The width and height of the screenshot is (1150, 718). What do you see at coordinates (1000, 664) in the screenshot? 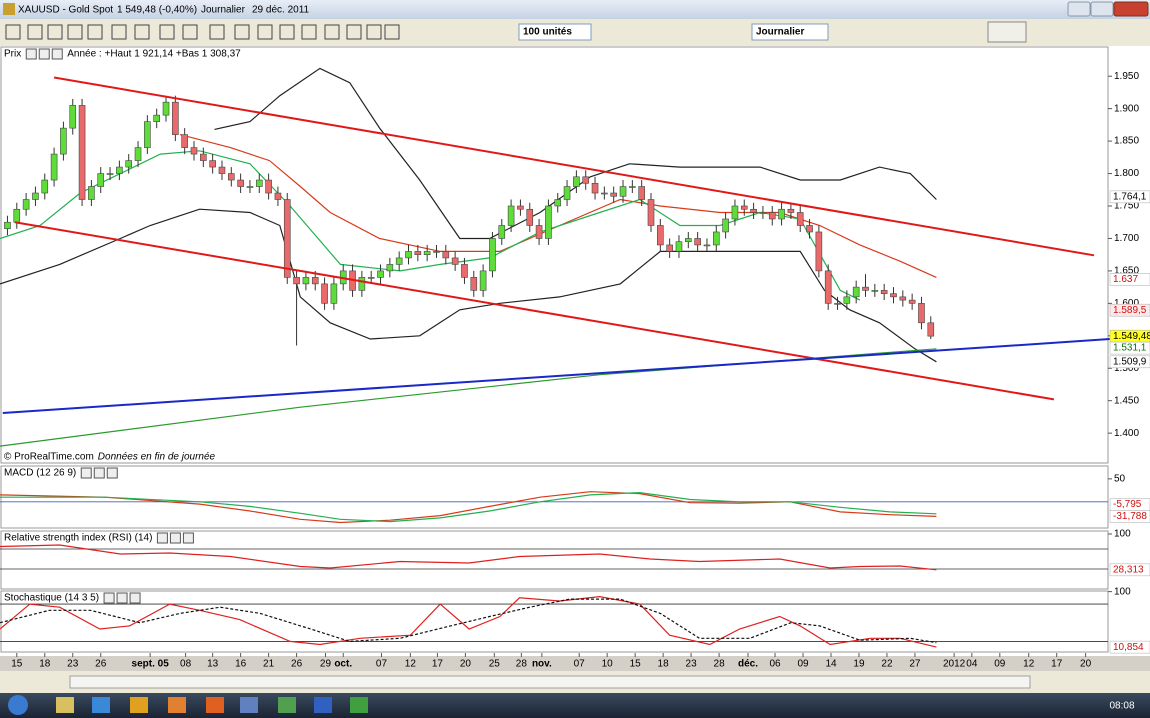
I see `x-tick-label: 09` at bounding box center [1000, 664].